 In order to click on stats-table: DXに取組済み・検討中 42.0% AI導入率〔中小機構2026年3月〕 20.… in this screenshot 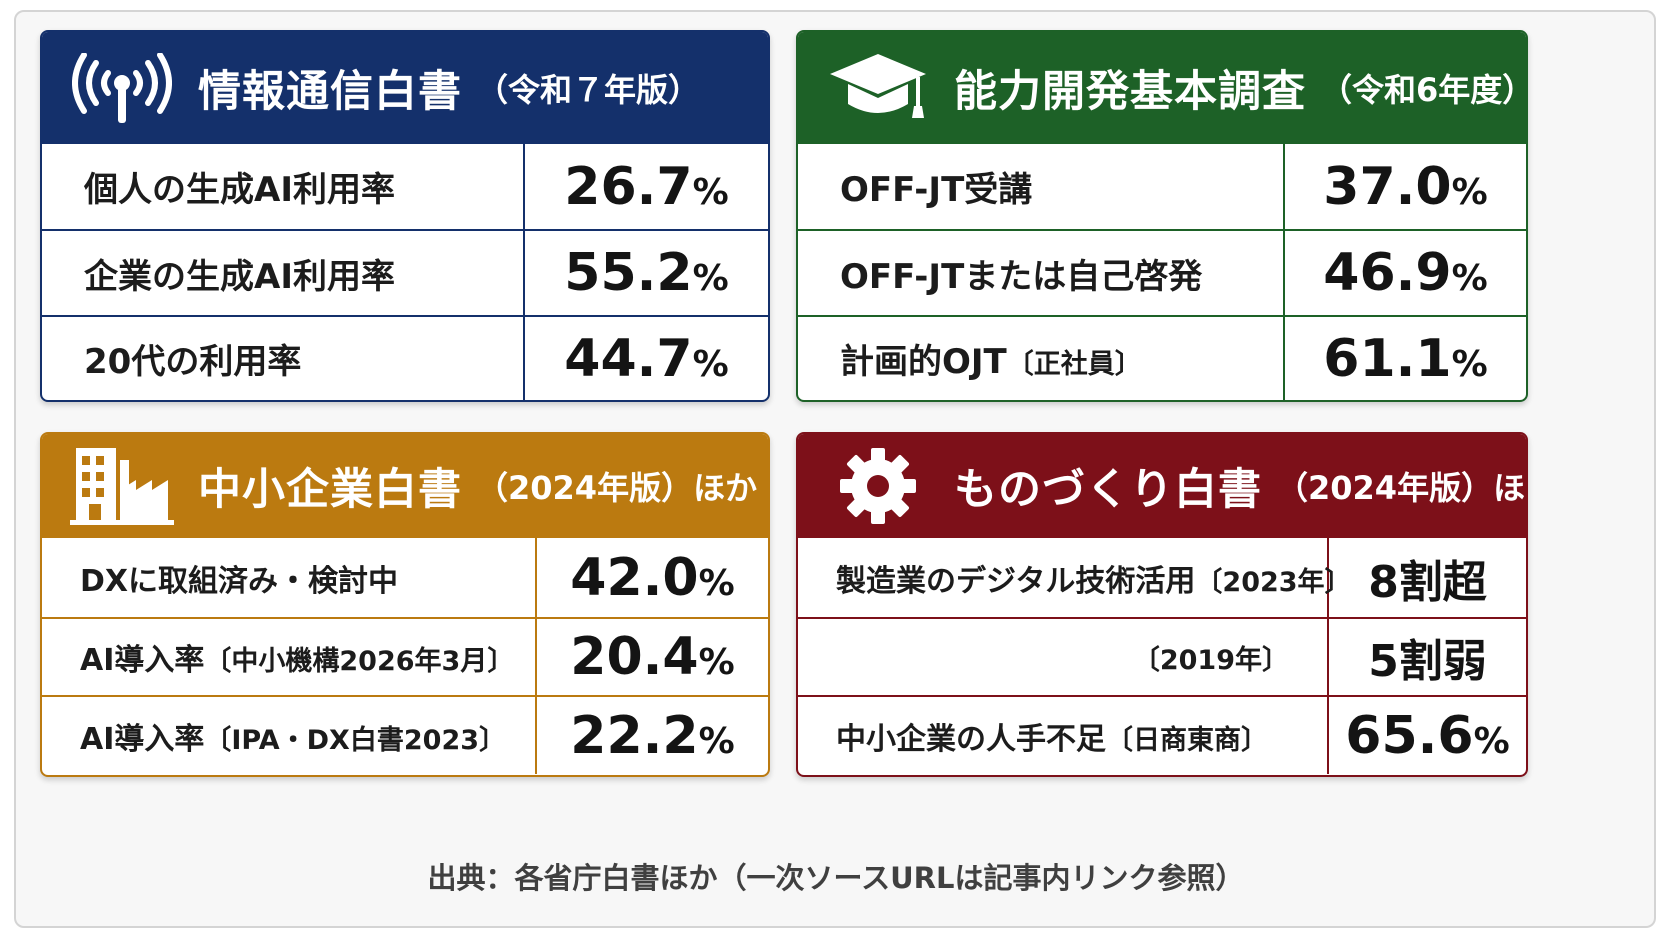, I will do `click(405, 656)`.